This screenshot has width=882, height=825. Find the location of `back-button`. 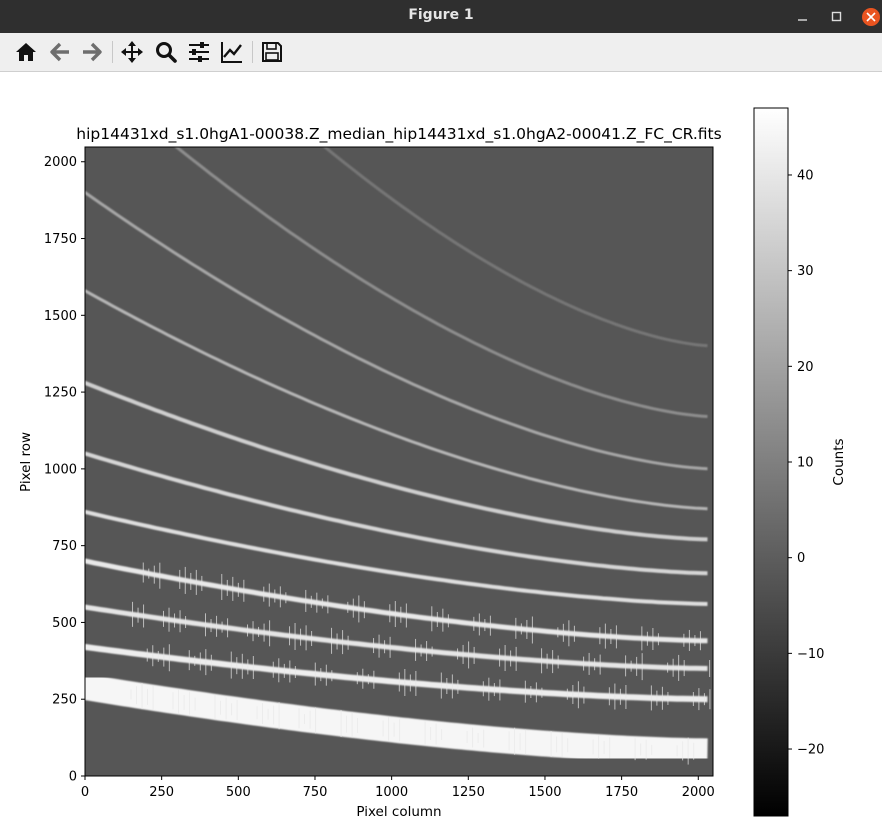

back-button is located at coordinates (60, 52).